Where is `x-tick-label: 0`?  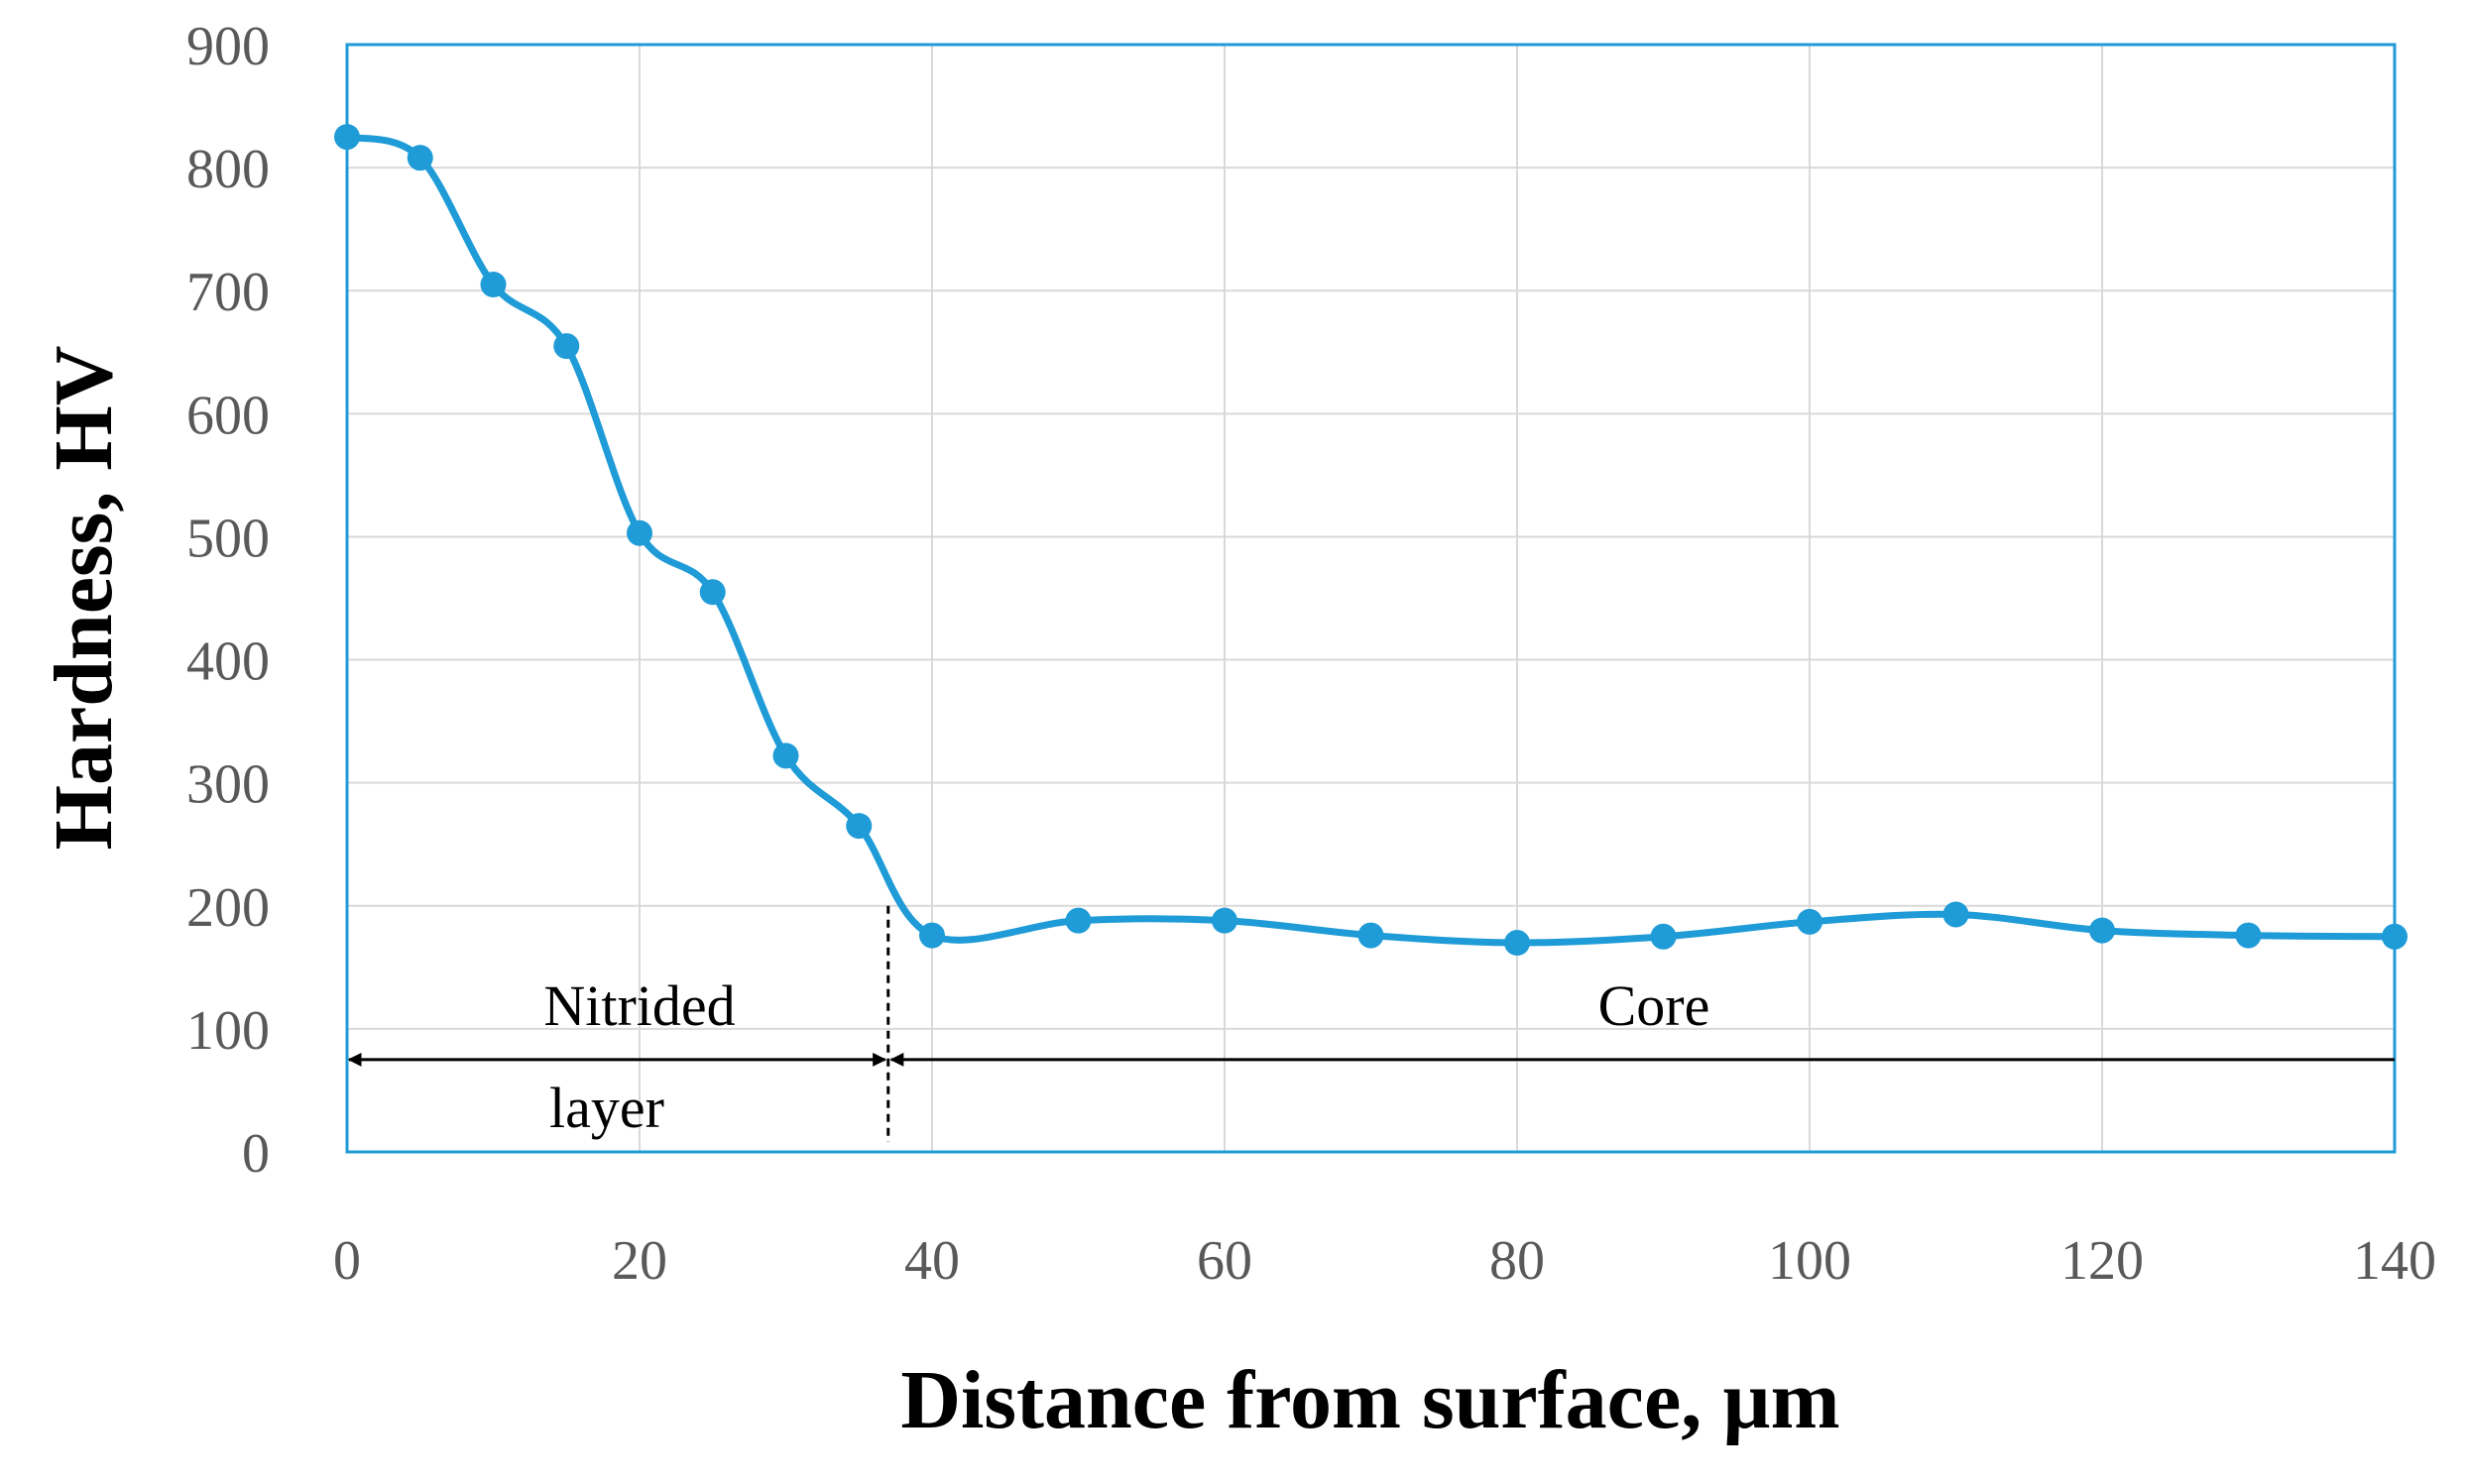
x-tick-label: 0 is located at coordinates (347, 1261).